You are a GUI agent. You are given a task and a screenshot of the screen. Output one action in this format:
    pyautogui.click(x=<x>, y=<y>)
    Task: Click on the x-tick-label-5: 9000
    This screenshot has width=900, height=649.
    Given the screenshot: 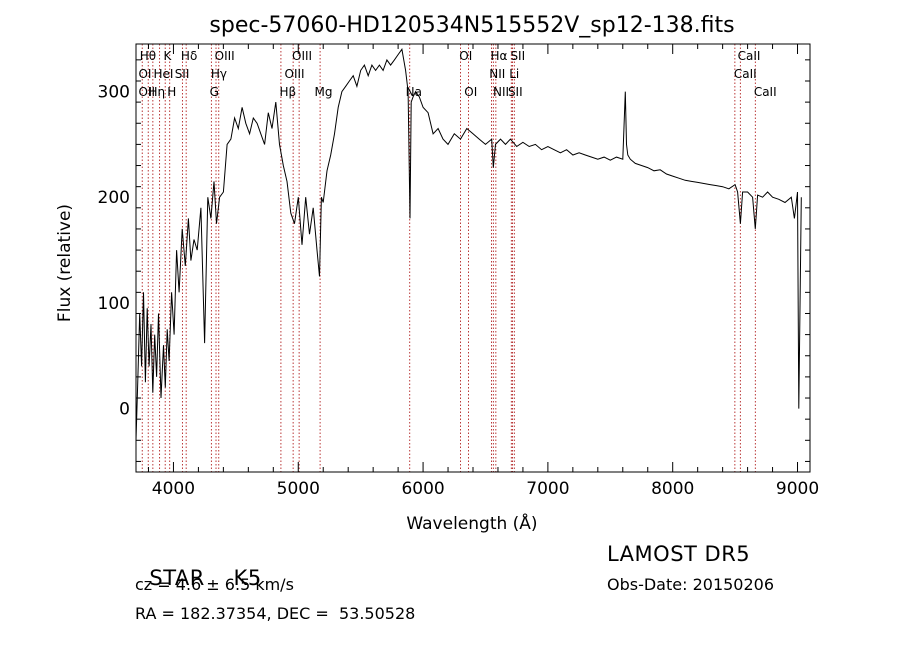 What is the action you would take?
    pyautogui.click(x=797, y=489)
    